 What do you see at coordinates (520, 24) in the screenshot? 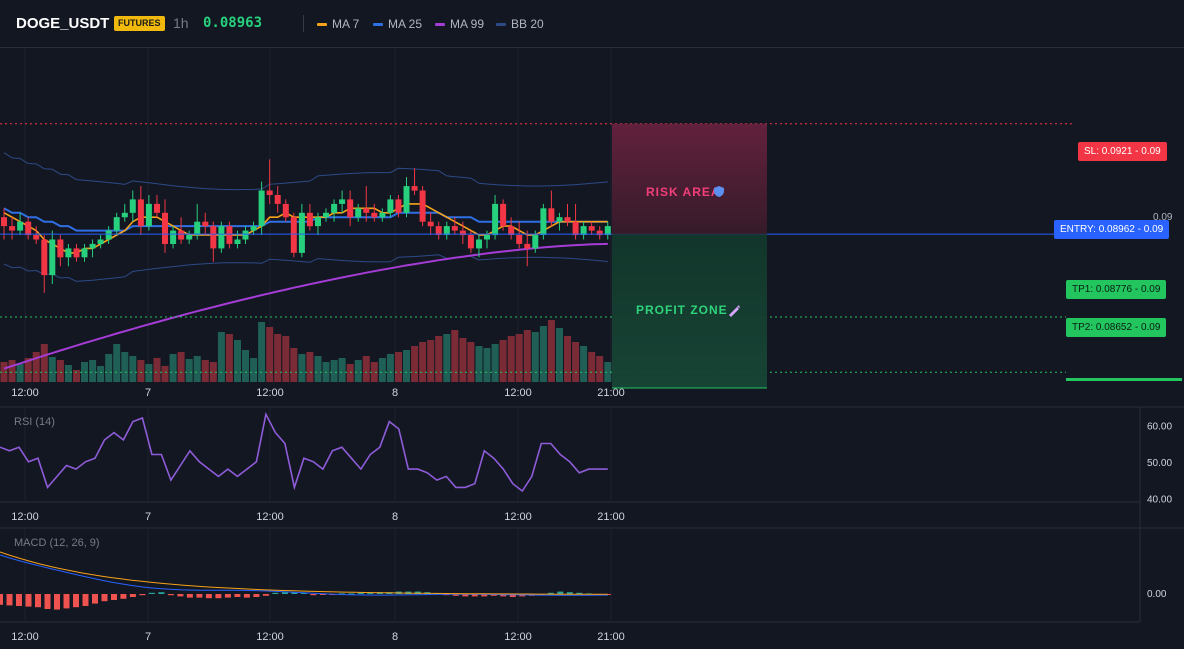
I see `legend-bb20: BB 20` at bounding box center [520, 24].